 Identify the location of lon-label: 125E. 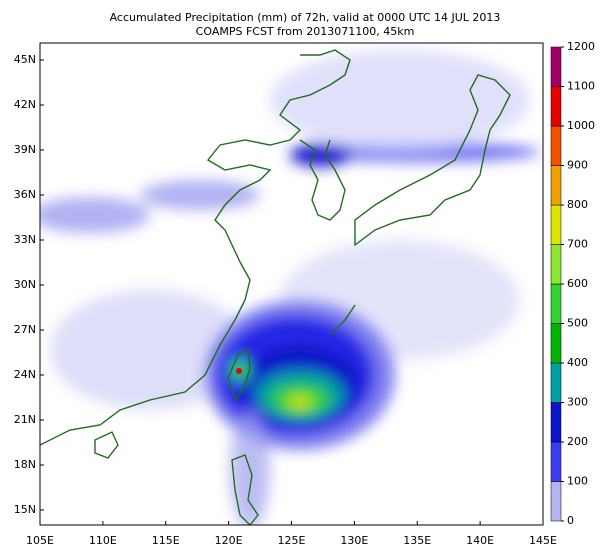
(292, 540).